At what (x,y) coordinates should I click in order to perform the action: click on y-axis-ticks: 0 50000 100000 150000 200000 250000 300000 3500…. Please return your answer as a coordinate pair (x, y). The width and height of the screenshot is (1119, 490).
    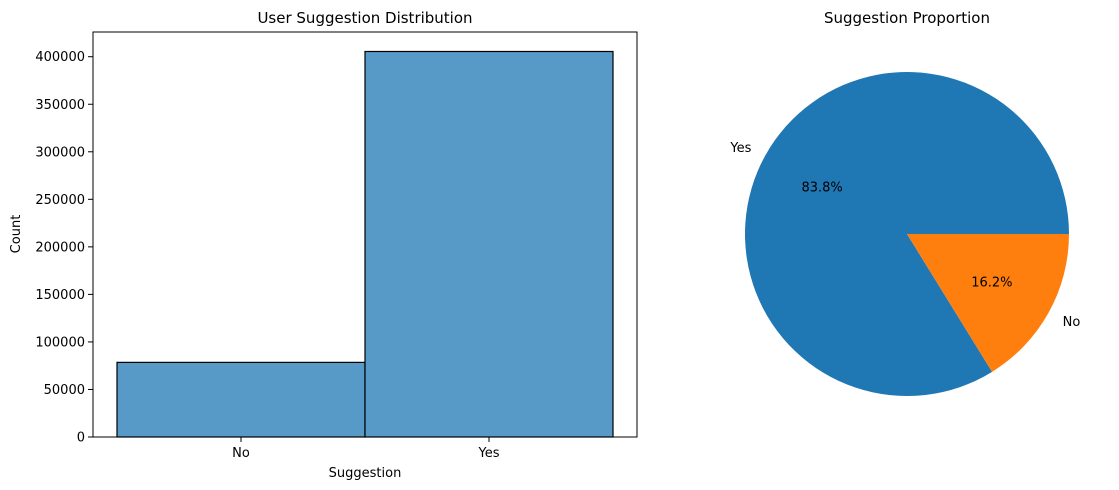
    Looking at the image, I should click on (64, 248).